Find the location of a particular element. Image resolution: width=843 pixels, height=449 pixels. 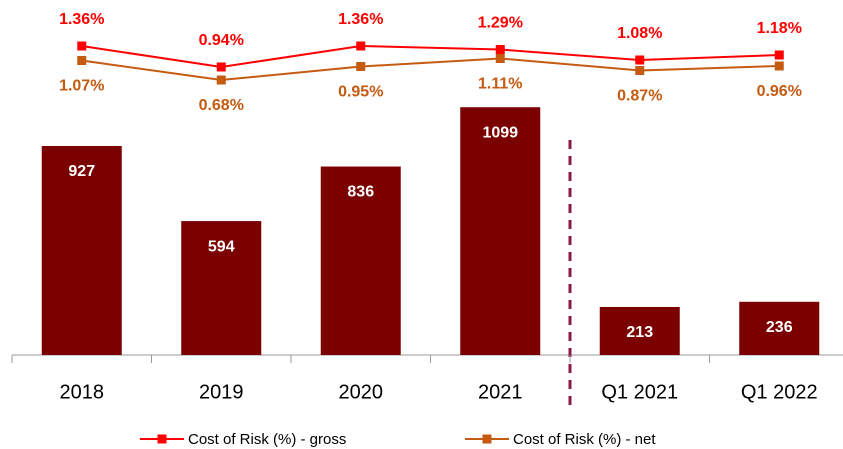

bar-label: 213 is located at coordinates (639, 332).